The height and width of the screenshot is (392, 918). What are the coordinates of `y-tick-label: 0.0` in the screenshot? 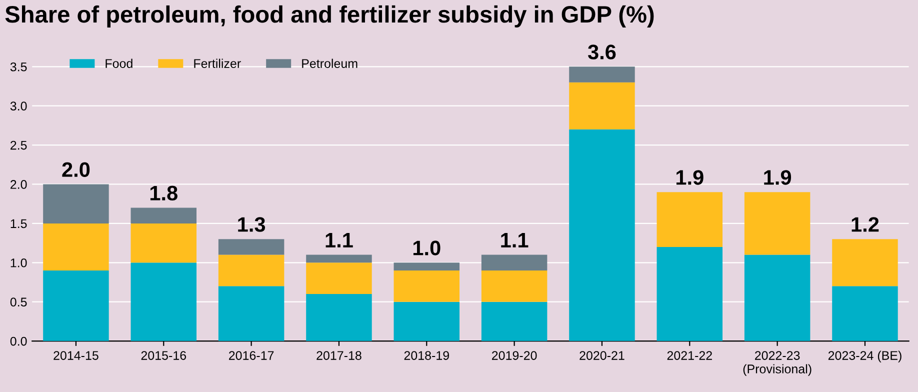 It's located at (18, 341).